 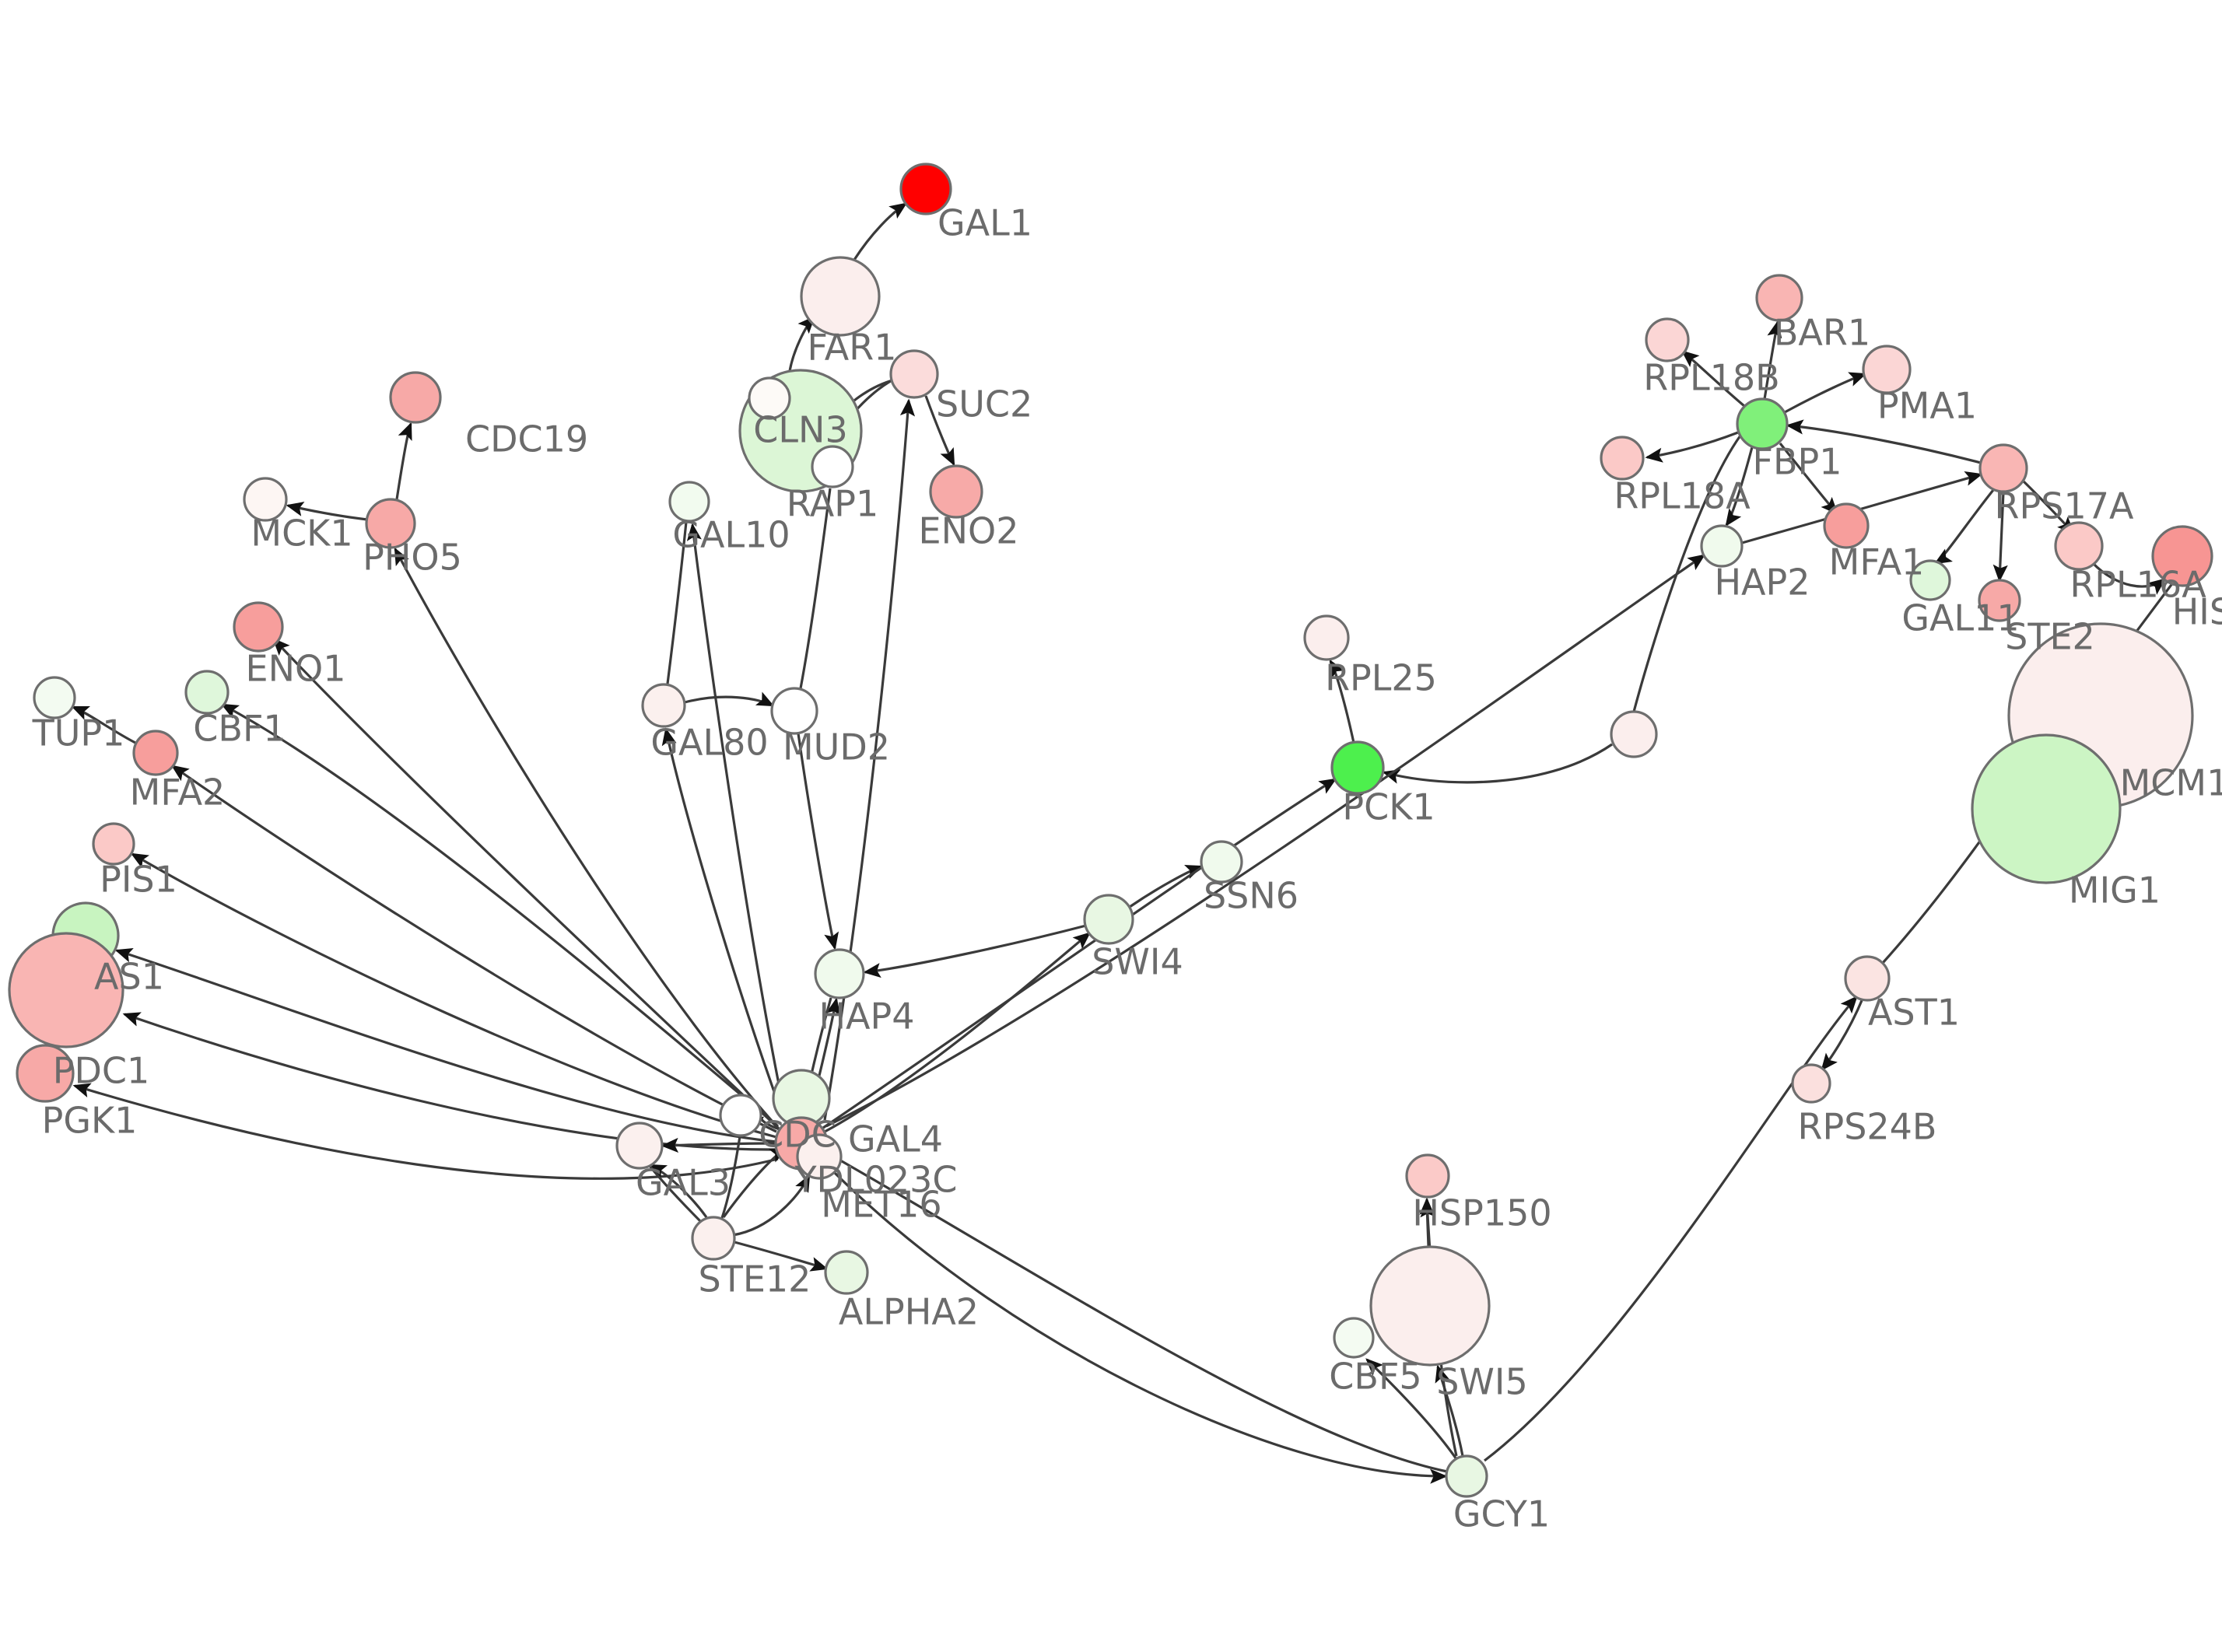 I want to click on edge-GAL4-to-GAL80, so click(x=723, y=924).